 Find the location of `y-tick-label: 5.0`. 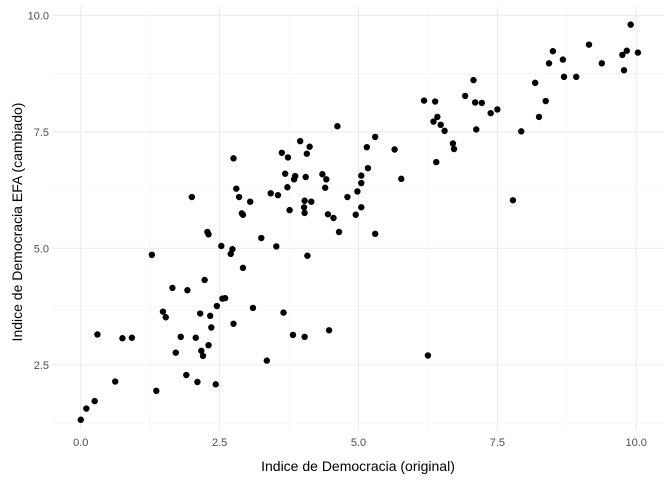

y-tick-label: 5.0 is located at coordinates (41, 249).